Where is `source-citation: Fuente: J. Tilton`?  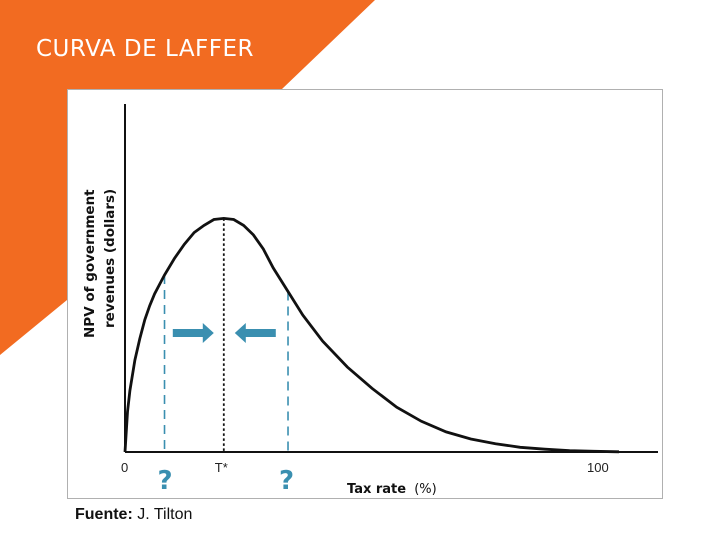
source-citation: Fuente: J. Tilton is located at coordinates (133, 515).